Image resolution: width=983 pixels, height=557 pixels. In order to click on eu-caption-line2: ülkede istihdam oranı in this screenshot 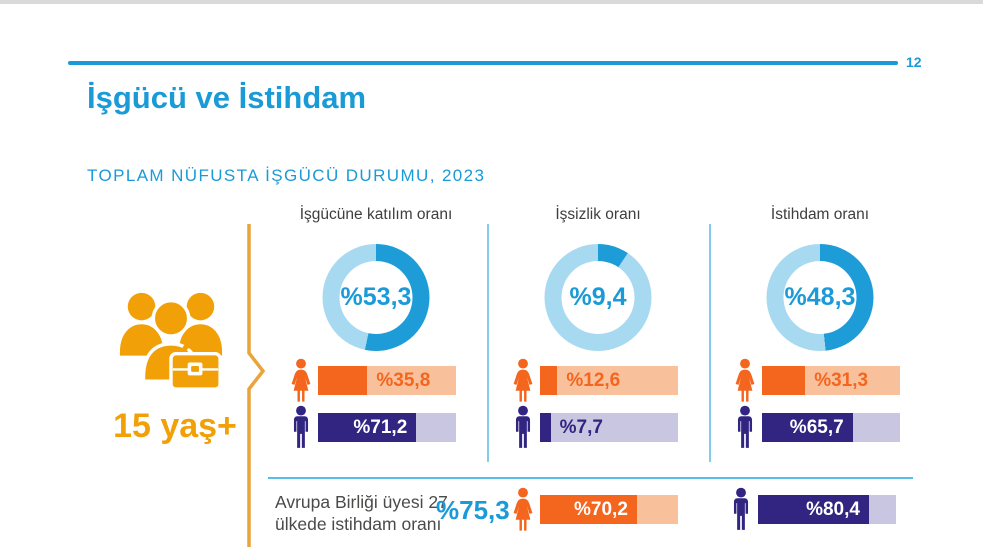, I will do `click(358, 524)`.